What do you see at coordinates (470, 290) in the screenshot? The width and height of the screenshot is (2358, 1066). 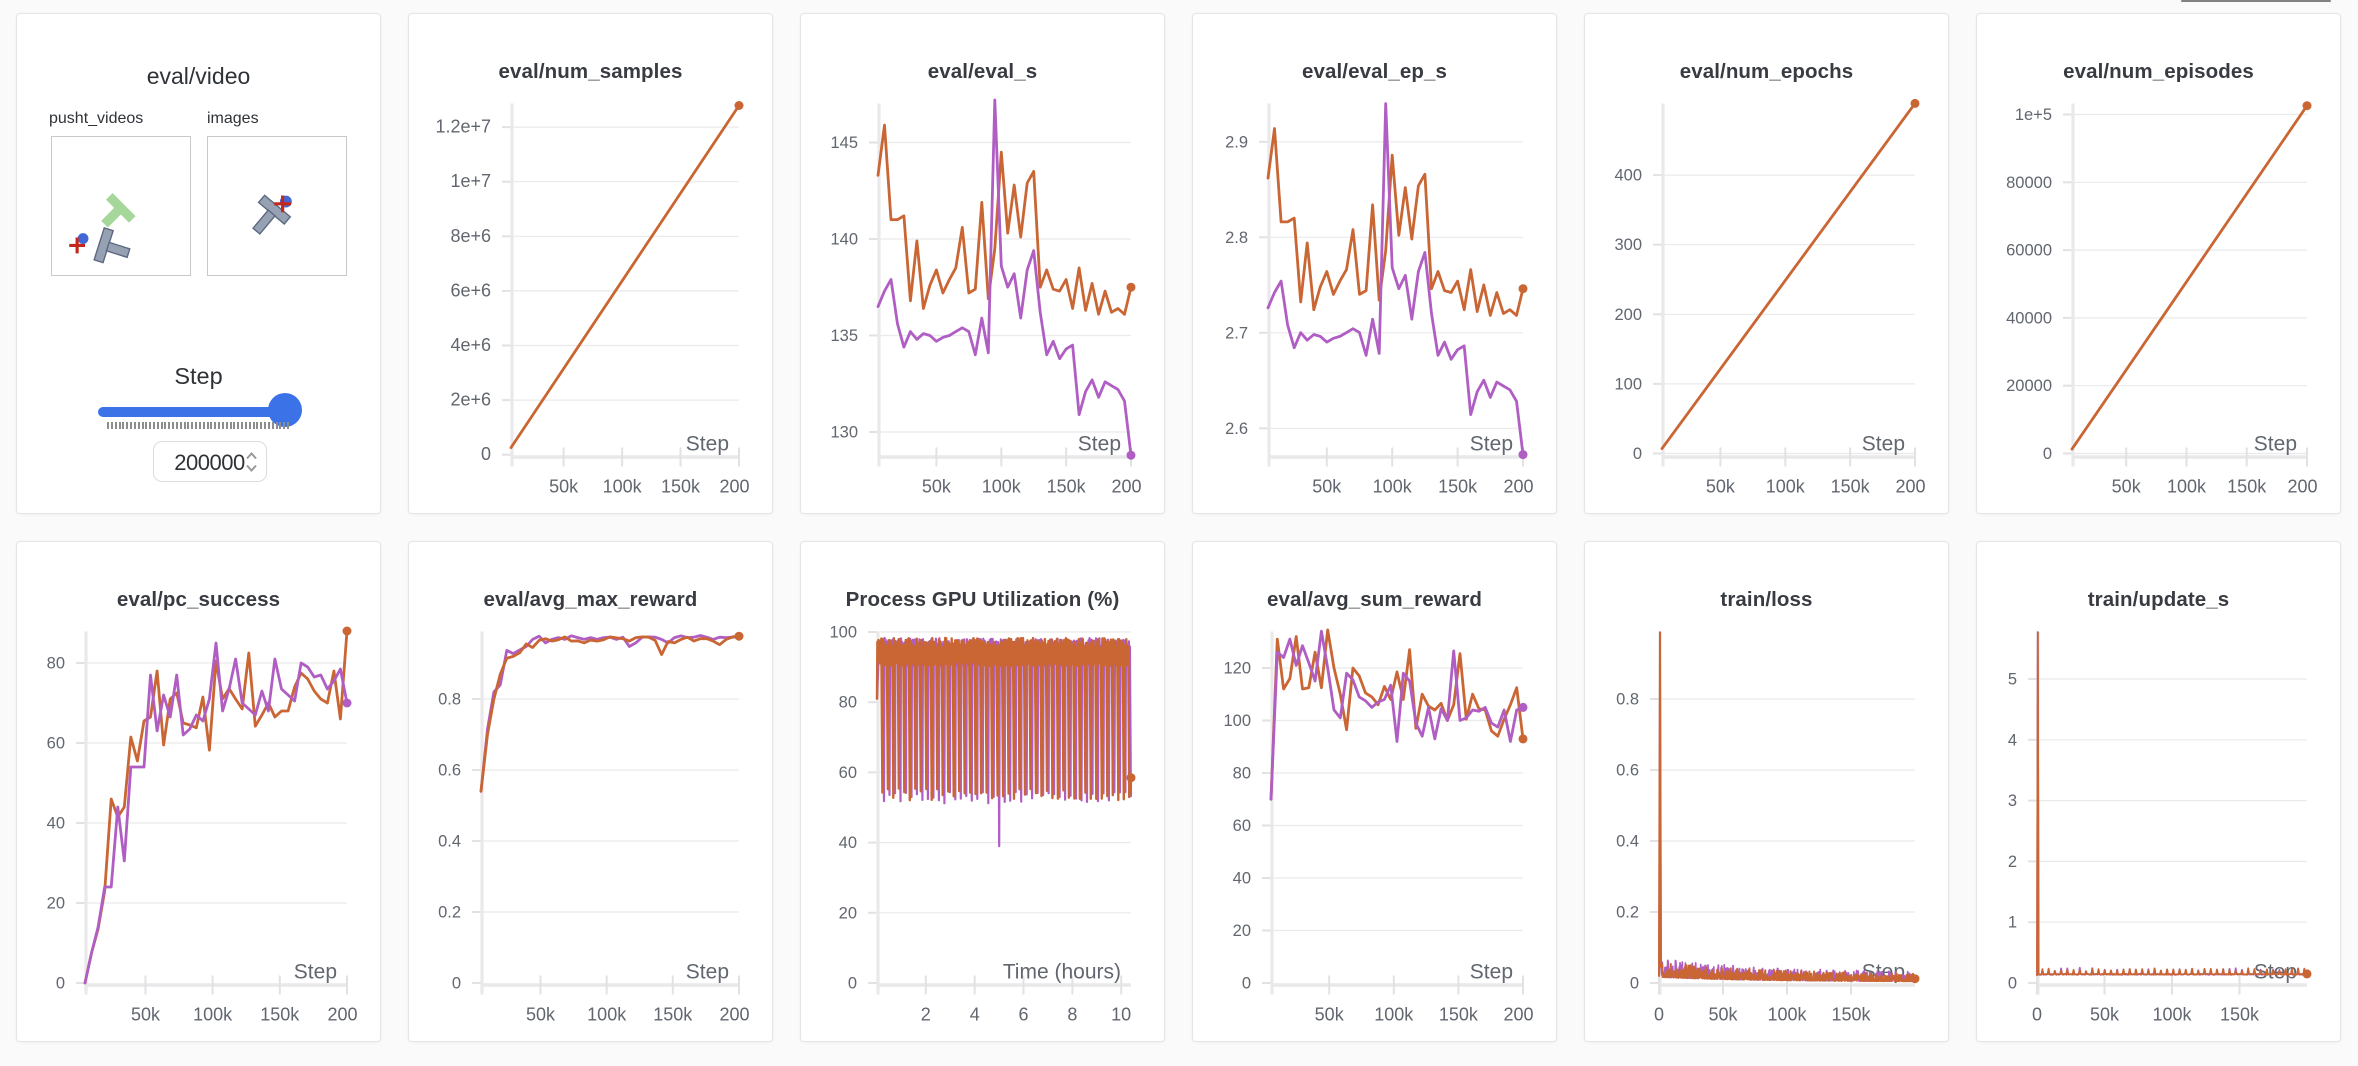 I see `svg-text: 6e+6` at bounding box center [470, 290].